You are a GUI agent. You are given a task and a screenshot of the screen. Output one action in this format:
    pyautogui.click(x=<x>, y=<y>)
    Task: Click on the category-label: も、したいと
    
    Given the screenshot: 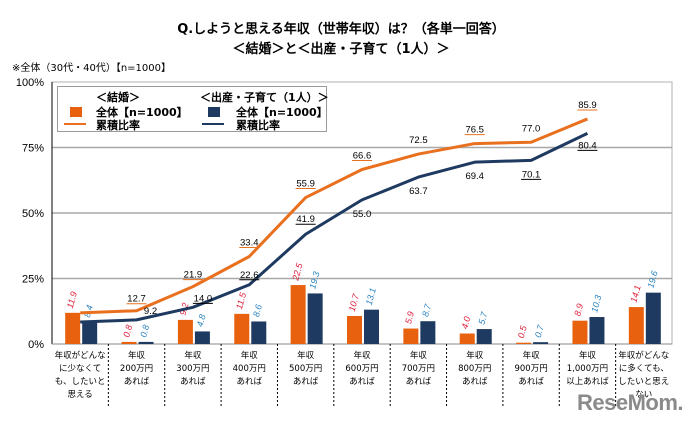 What is the action you would take?
    pyautogui.click(x=80, y=382)
    